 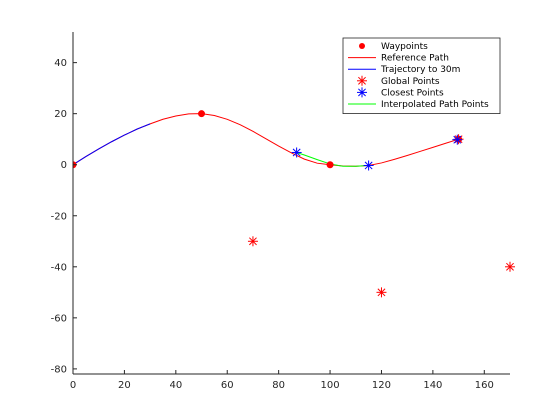 I want to click on x-tick-label: 0, so click(x=73, y=385).